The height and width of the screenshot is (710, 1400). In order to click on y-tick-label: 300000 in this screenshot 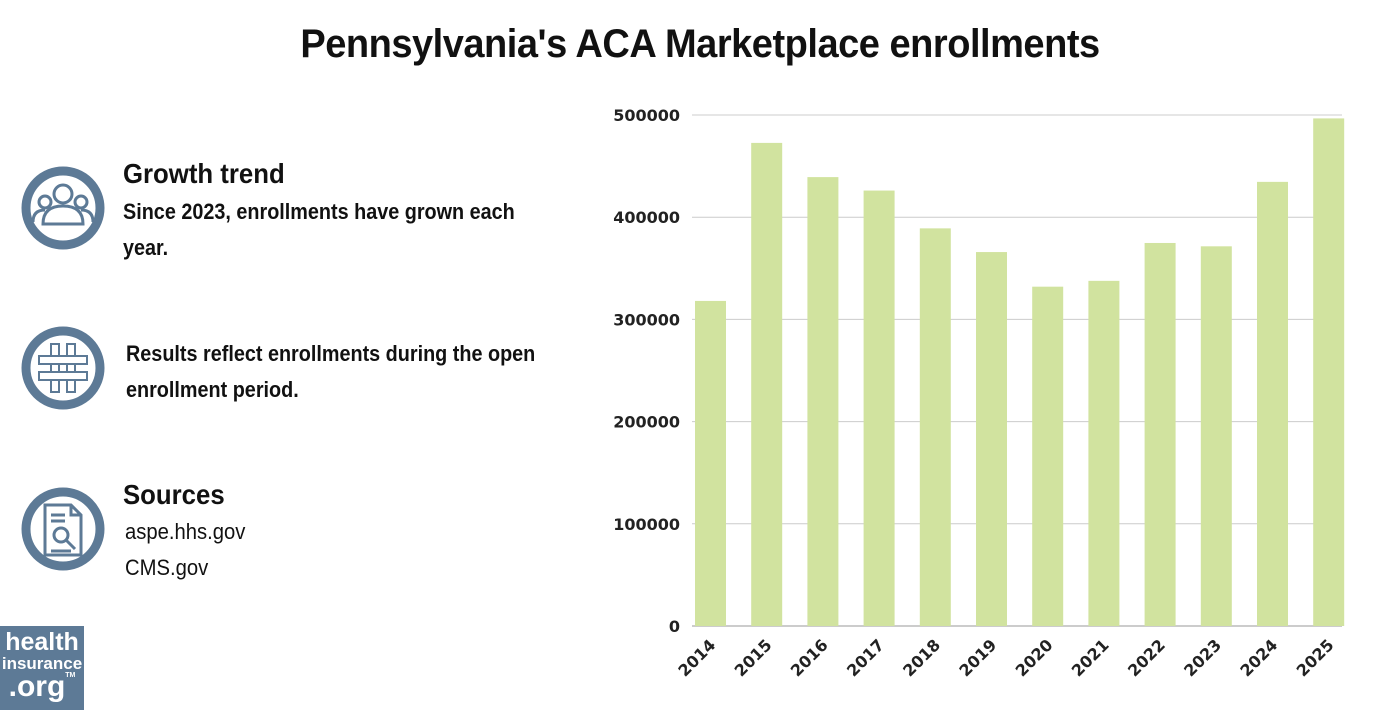, I will do `click(646, 319)`.